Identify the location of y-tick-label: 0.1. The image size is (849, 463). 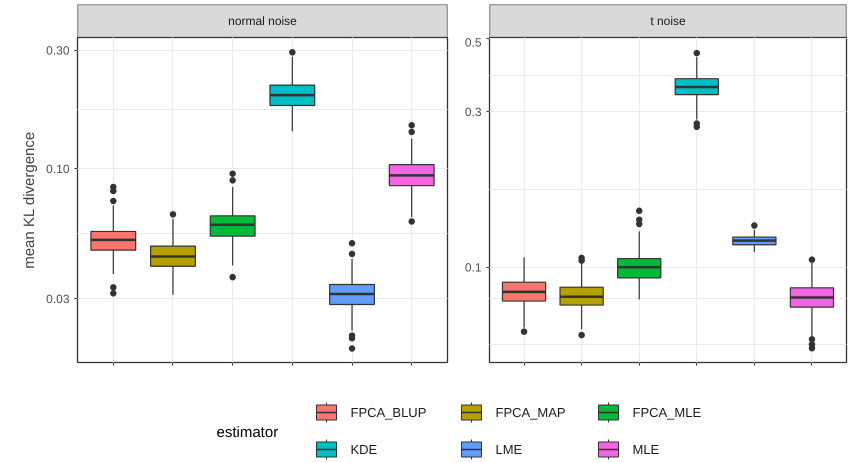
(473, 267).